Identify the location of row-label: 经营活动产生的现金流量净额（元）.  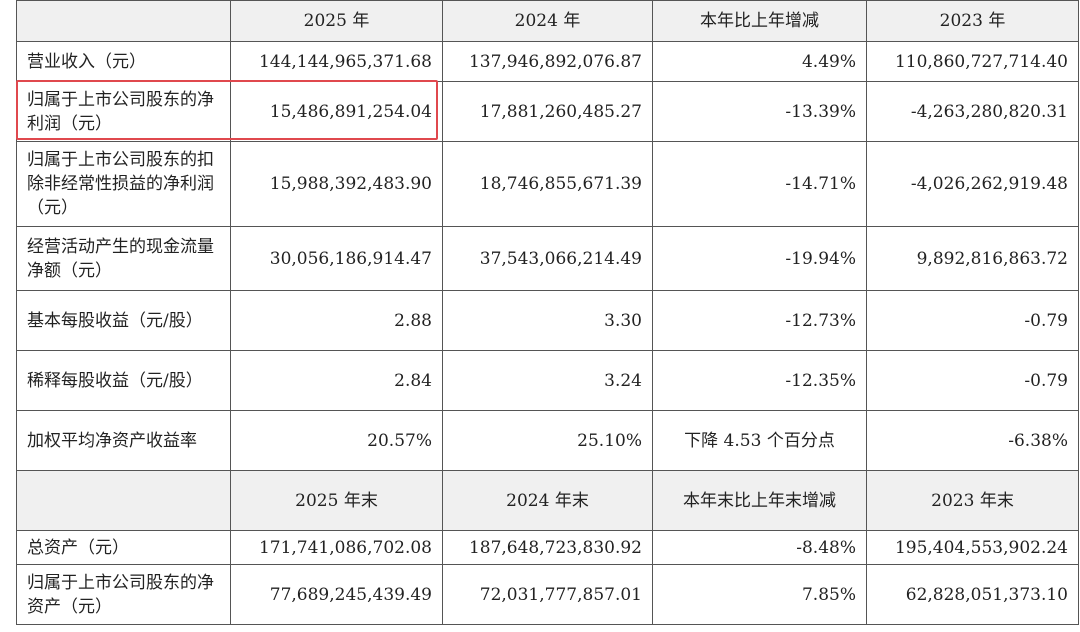
(123, 258).